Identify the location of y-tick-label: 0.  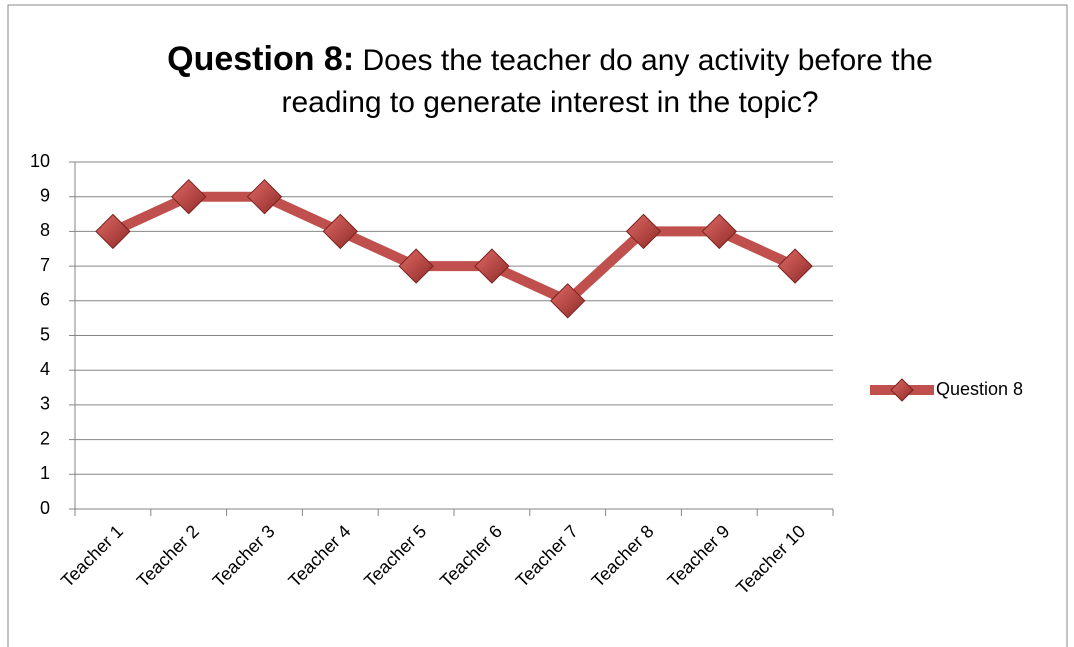
(45, 508).